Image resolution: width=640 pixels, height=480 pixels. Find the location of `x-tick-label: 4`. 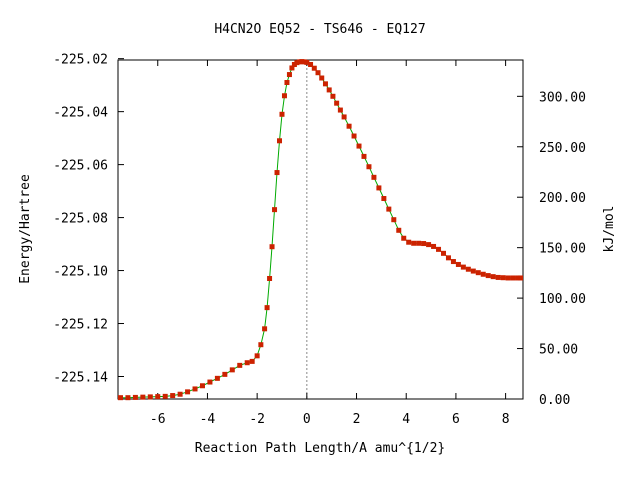

x-tick-label: 4 is located at coordinates (406, 419).